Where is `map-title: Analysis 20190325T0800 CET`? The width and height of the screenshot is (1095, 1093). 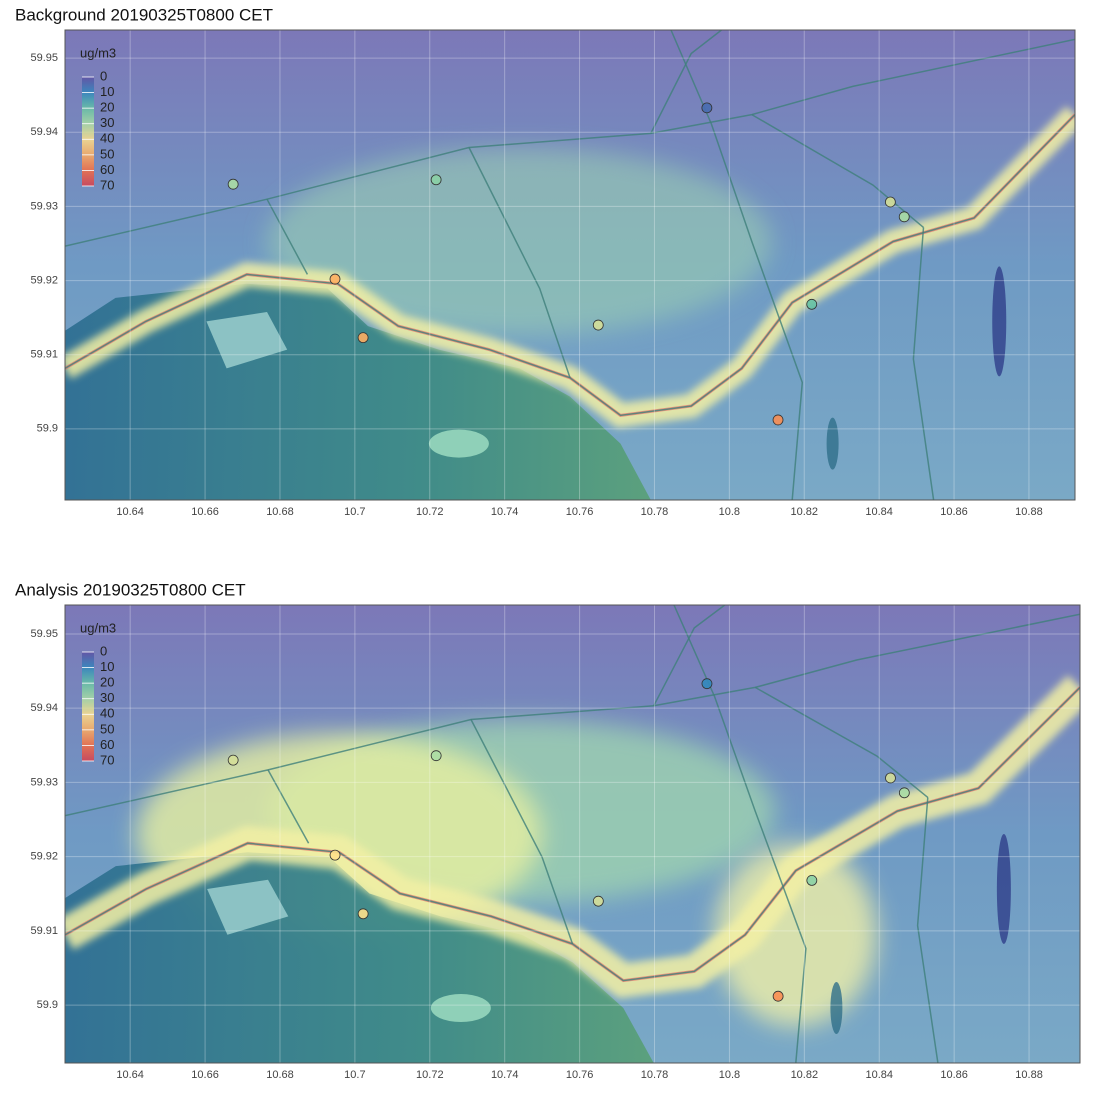 map-title: Analysis 20190325T0800 CET is located at coordinates (130, 589).